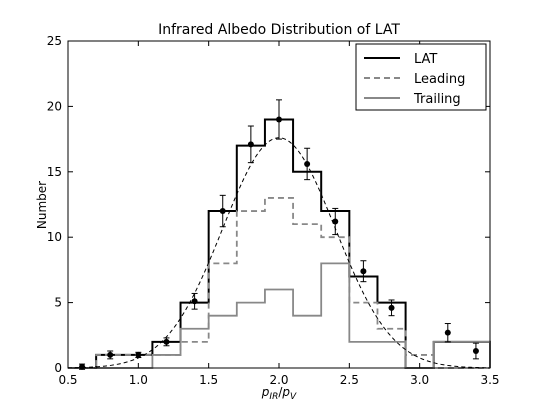 This screenshot has width=545, height=409. What do you see at coordinates (67, 380) in the screenshot?
I see `x-tick-label: 0.5` at bounding box center [67, 380].